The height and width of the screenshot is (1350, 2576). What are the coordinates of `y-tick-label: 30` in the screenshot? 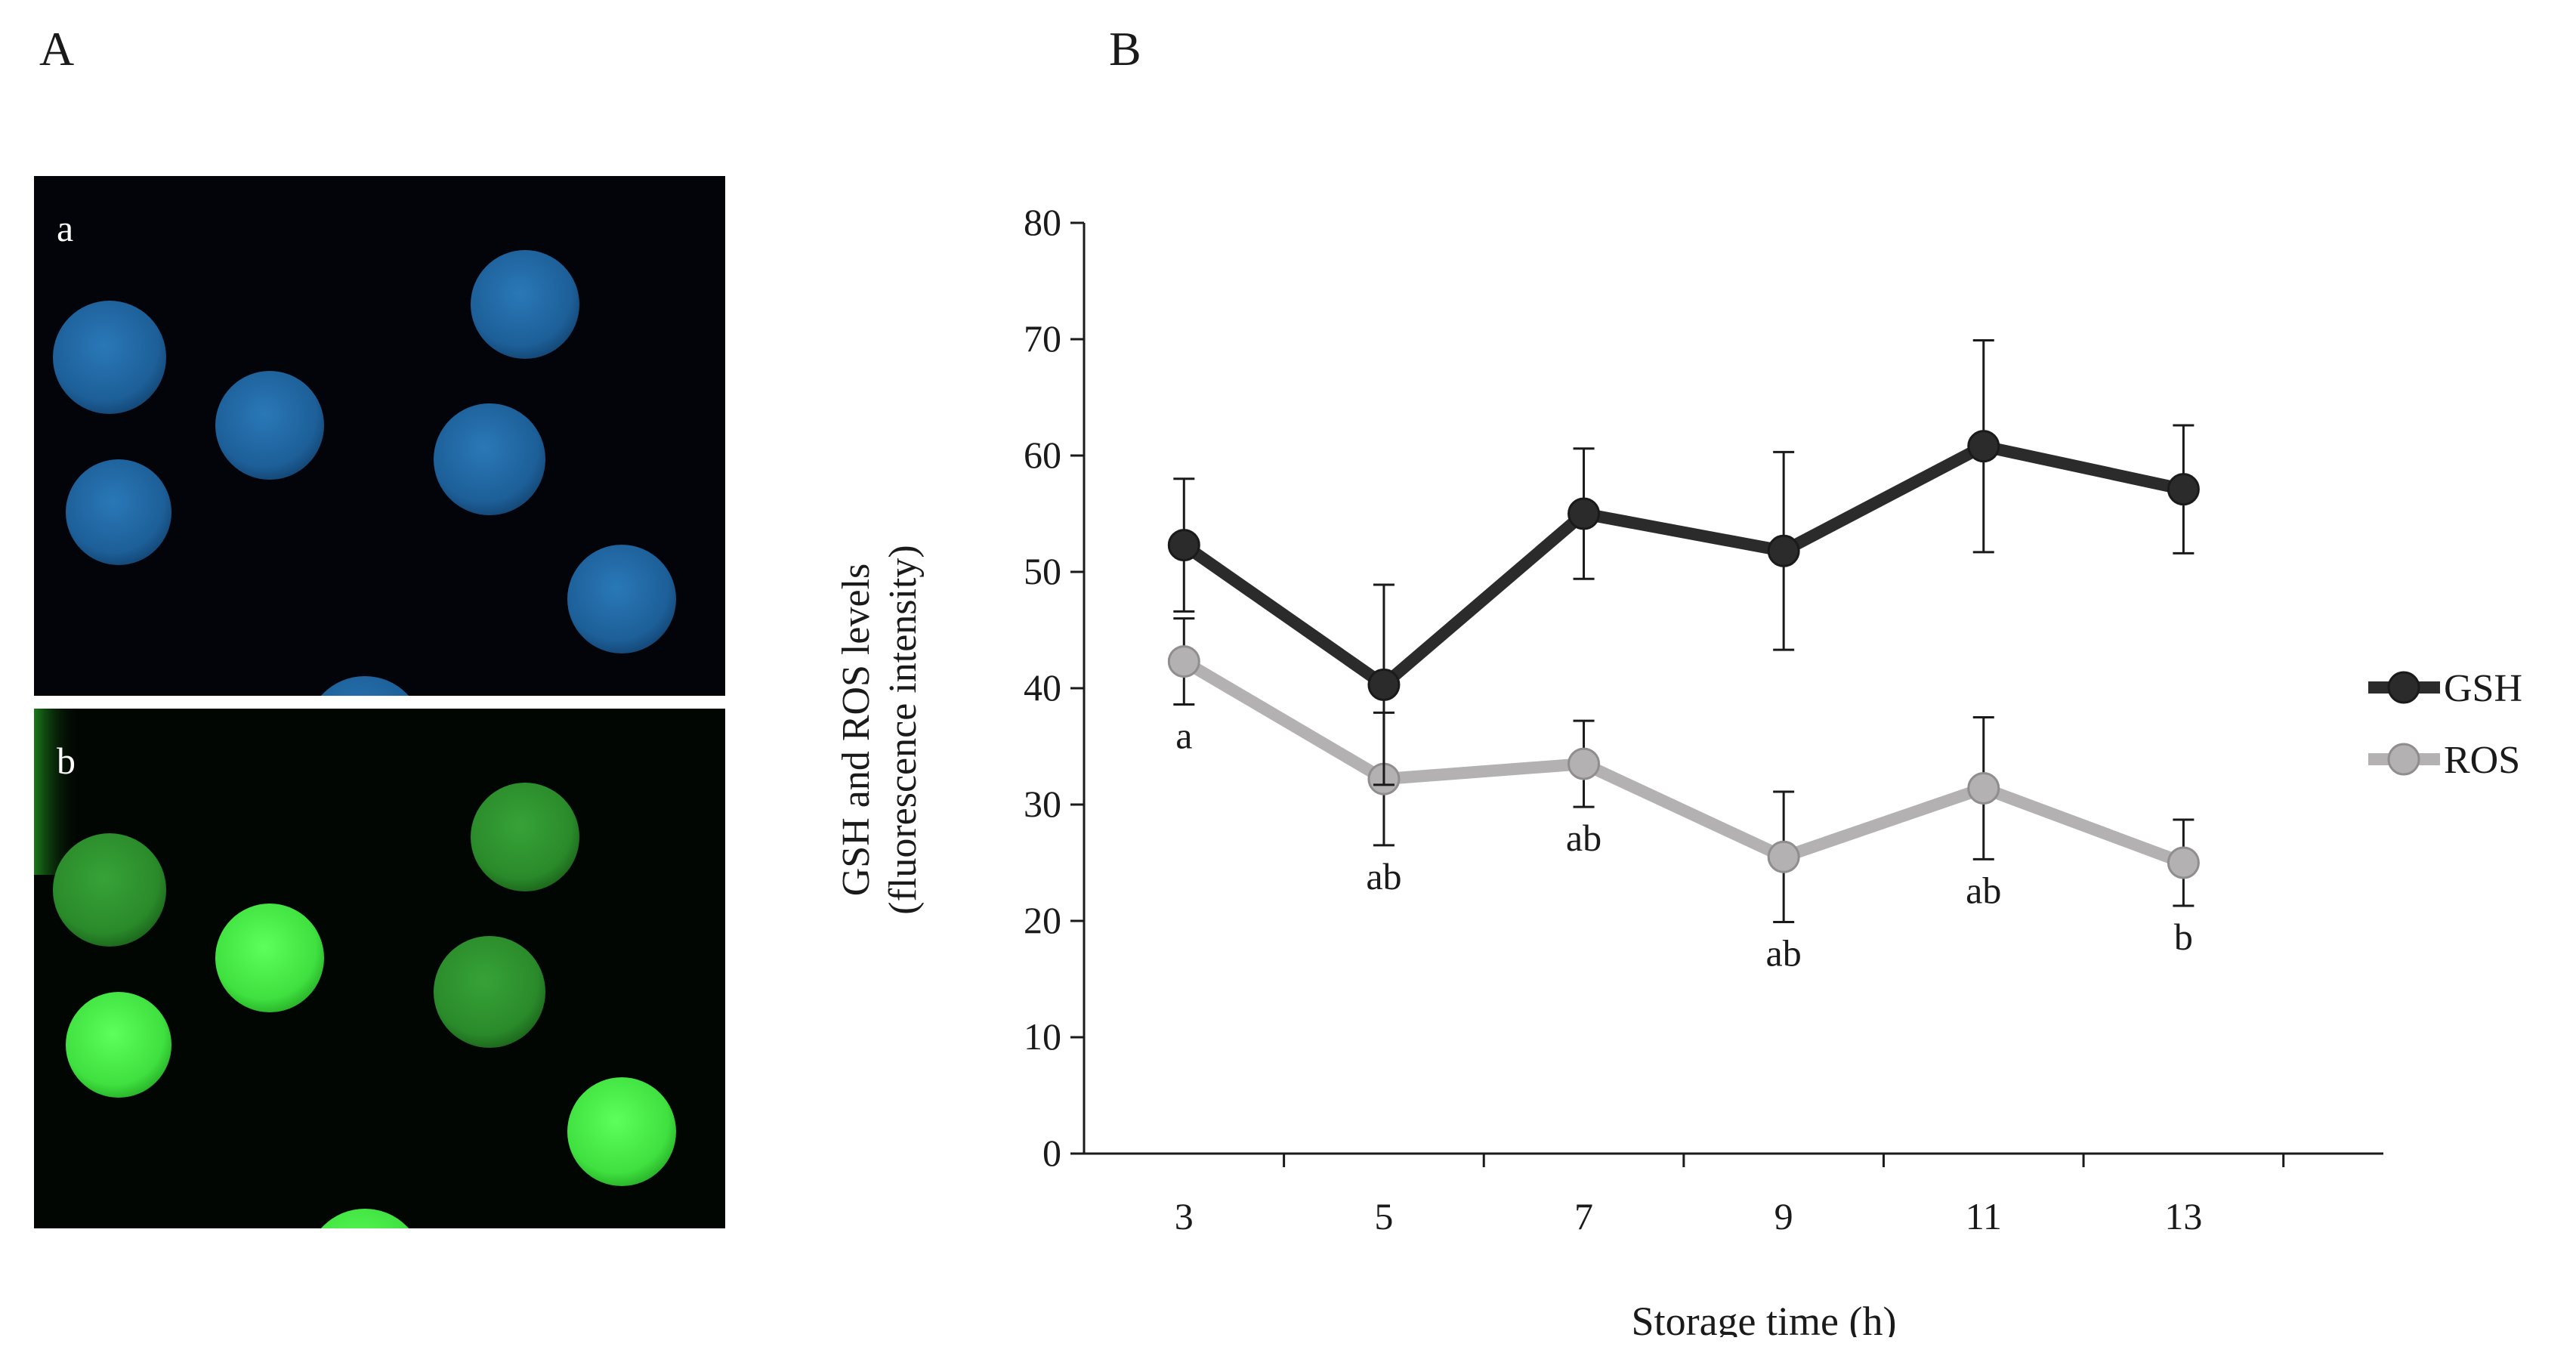 It's located at (1042, 804).